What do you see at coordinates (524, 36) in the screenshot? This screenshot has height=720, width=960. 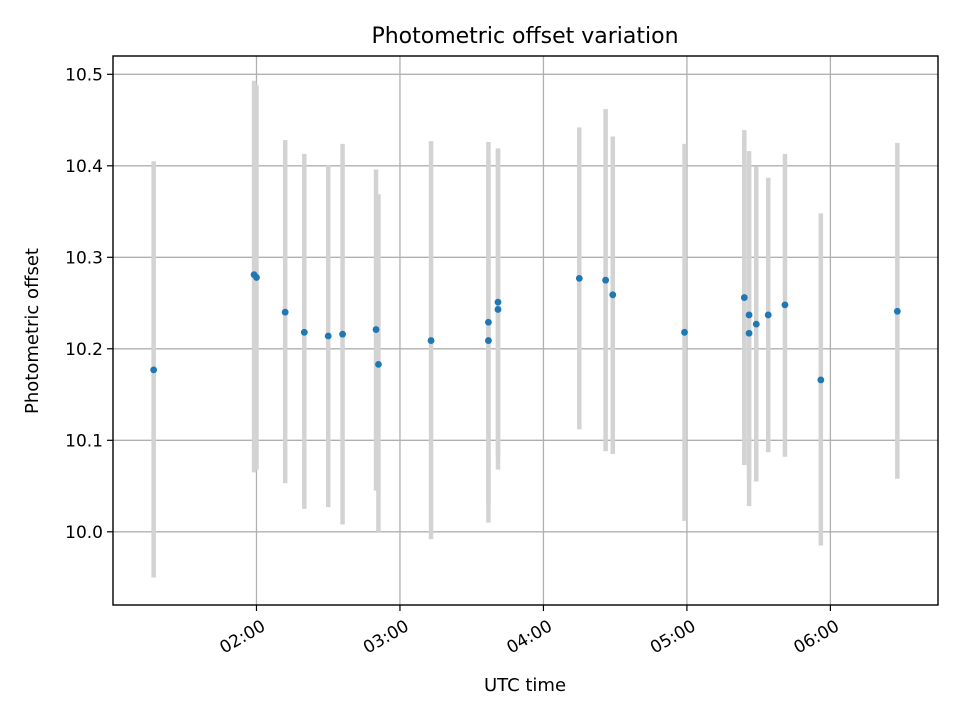 I see `chart-title: Photometric offset variation` at bounding box center [524, 36].